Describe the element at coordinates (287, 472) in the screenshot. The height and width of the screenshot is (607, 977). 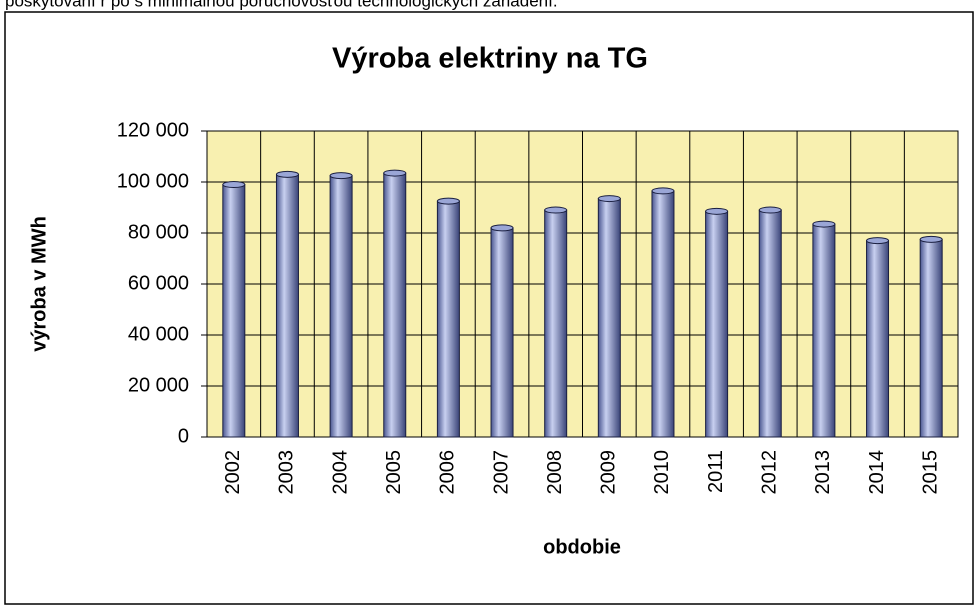
I see `x-tick-label: 2003` at that location.